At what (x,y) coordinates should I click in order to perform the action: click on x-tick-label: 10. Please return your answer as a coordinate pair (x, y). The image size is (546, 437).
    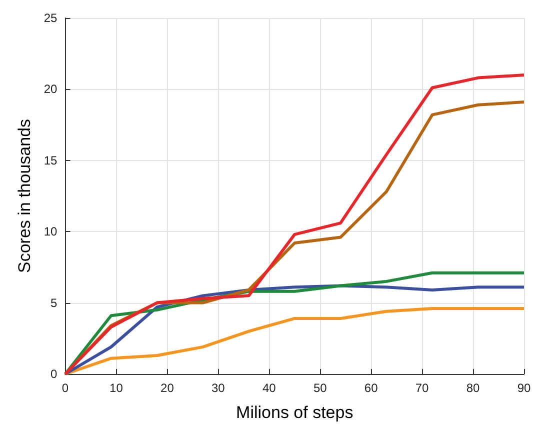
    Looking at the image, I should click on (117, 388).